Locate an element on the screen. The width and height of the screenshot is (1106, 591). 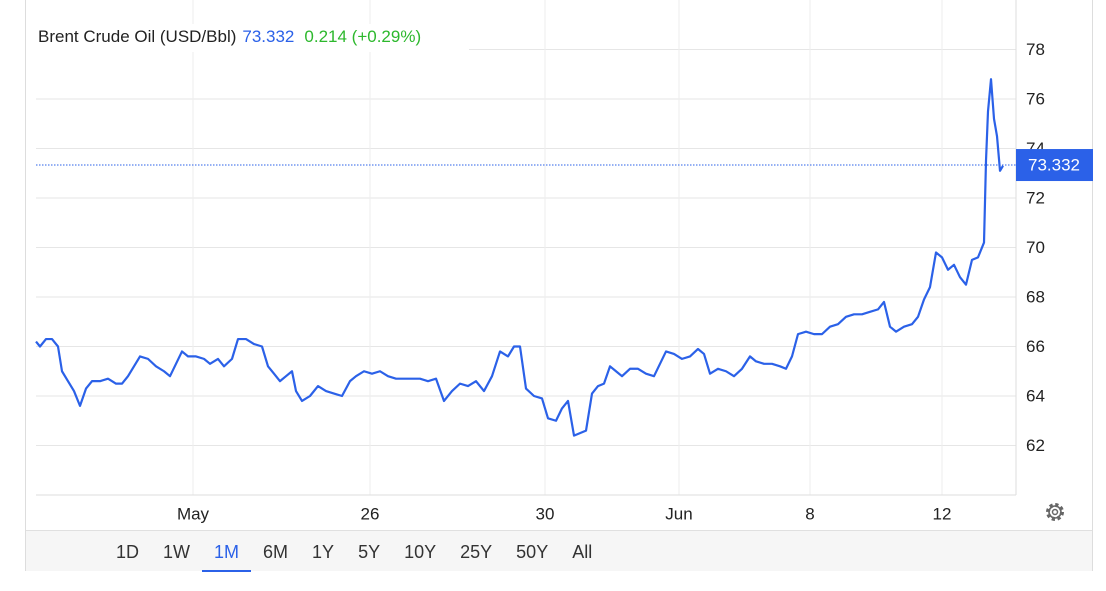
header-bg is located at coordinates (251, 38).